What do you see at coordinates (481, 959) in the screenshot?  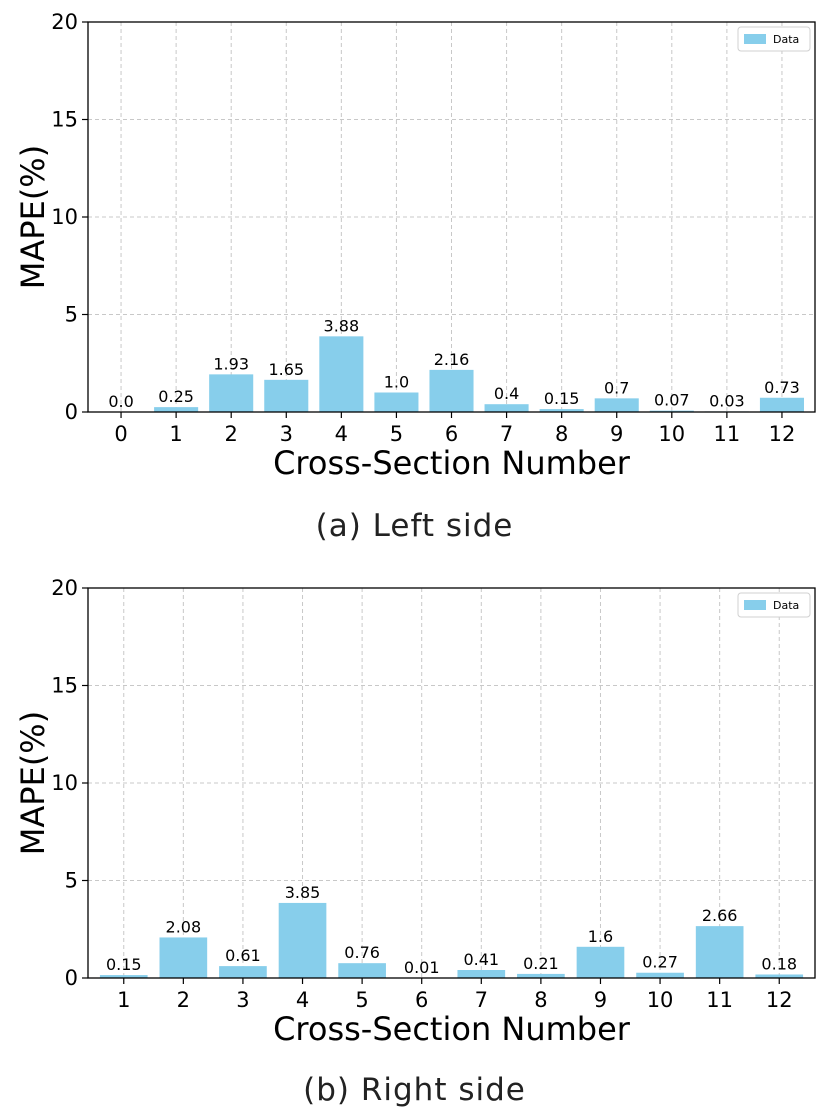 I see `chart1-value-label: 0.41` at bounding box center [481, 959].